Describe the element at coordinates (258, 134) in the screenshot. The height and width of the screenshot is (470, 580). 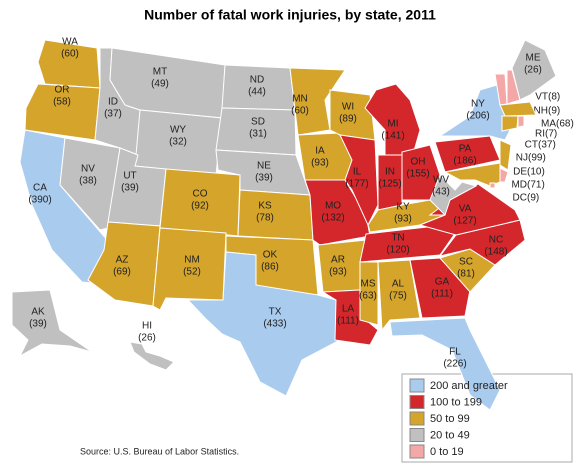
I see `state-value: (31)` at that location.